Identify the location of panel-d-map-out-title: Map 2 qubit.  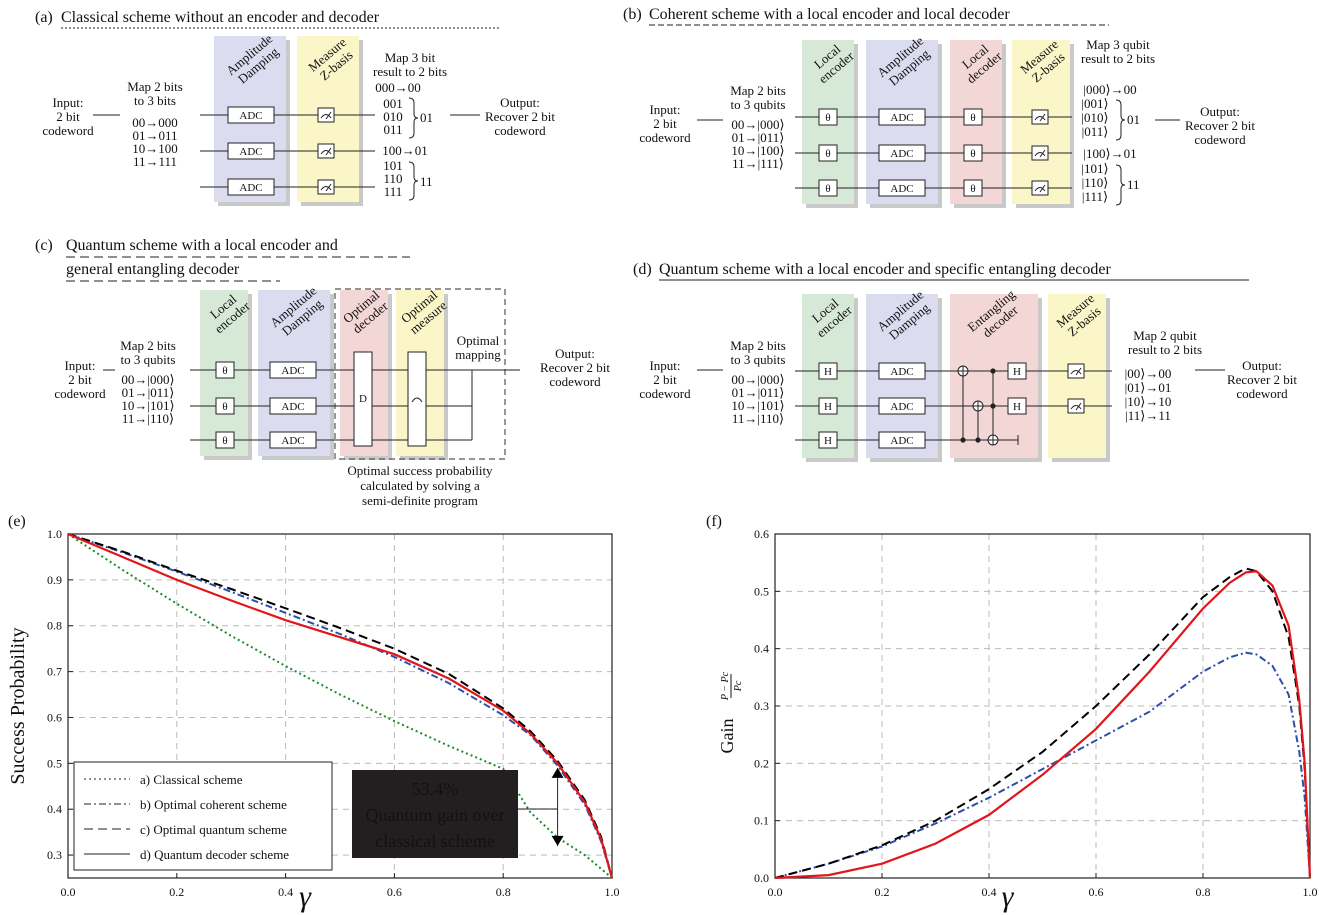
(1165, 335).